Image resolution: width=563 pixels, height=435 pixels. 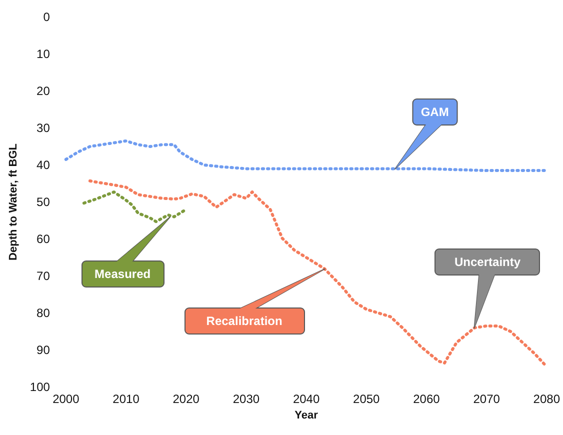 What do you see at coordinates (43, 350) in the screenshot?
I see `y-tick-label: 90` at bounding box center [43, 350].